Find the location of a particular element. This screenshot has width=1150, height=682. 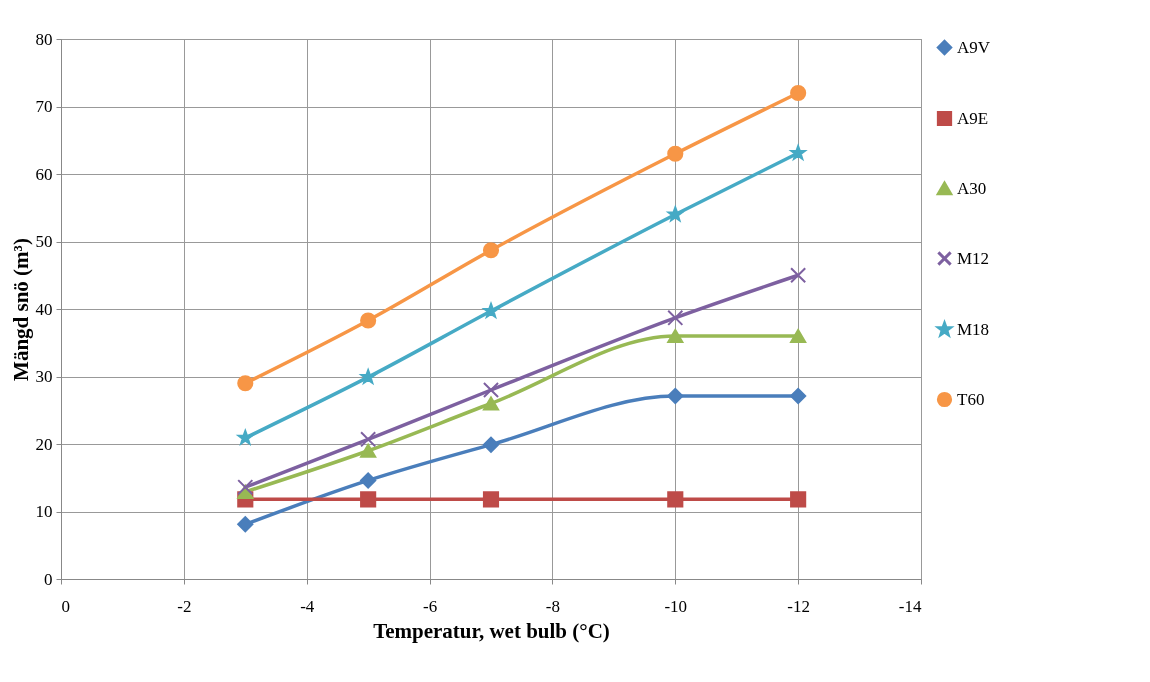

y-tick-label: 40 is located at coordinates (44, 309).